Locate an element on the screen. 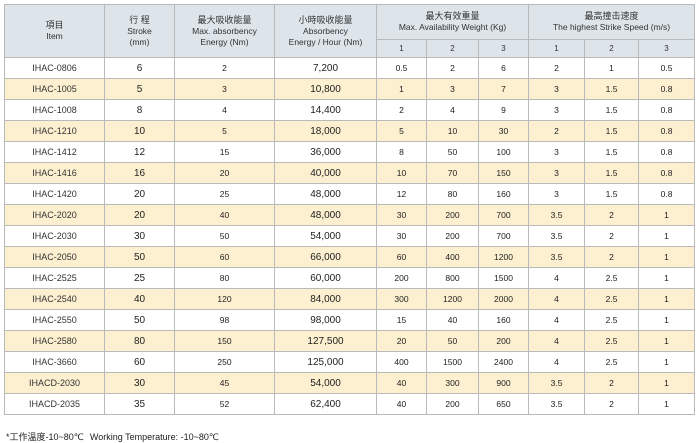 The image size is (700, 443). cell-max-energy: 250 is located at coordinates (224, 362).